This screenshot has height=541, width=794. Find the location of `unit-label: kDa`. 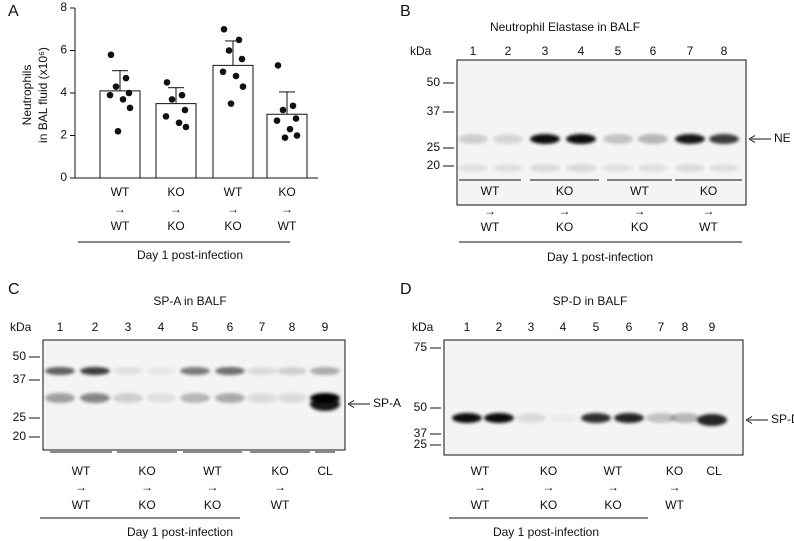

unit-label: kDa is located at coordinates (21, 327).